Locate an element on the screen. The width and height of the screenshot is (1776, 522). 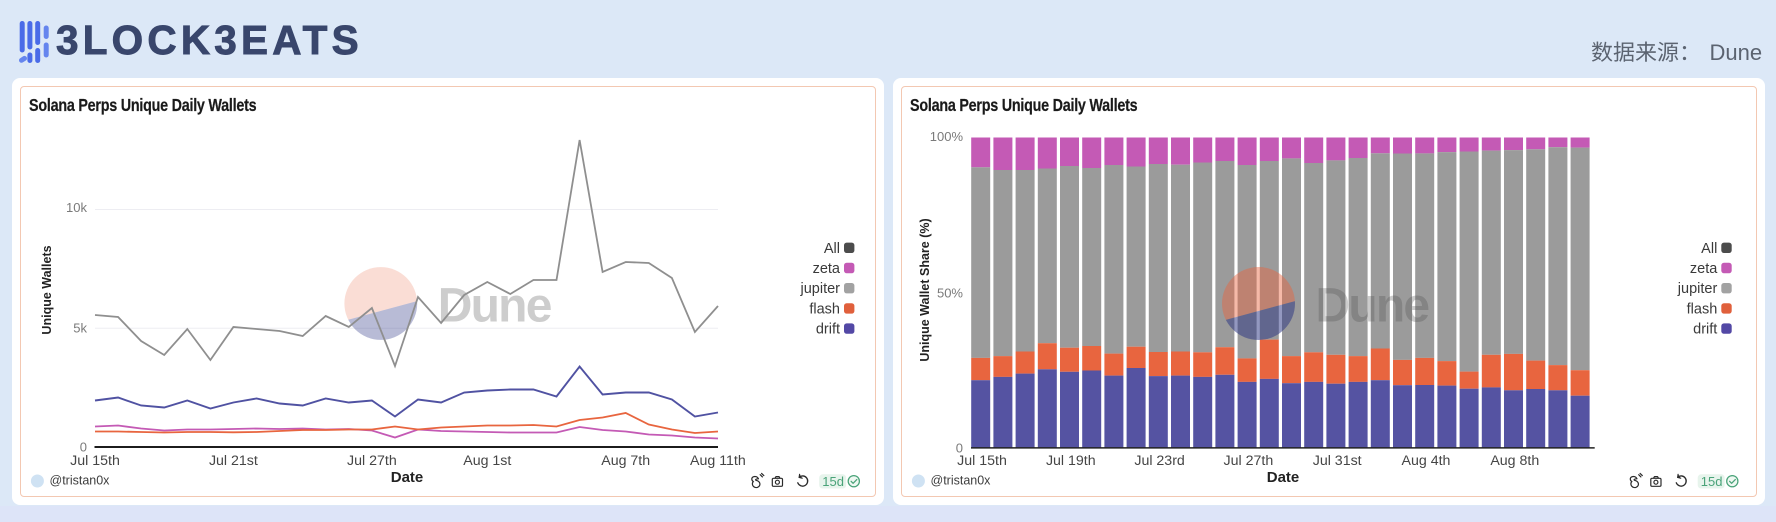
svg-text: Aug 7th is located at coordinates (625, 461).